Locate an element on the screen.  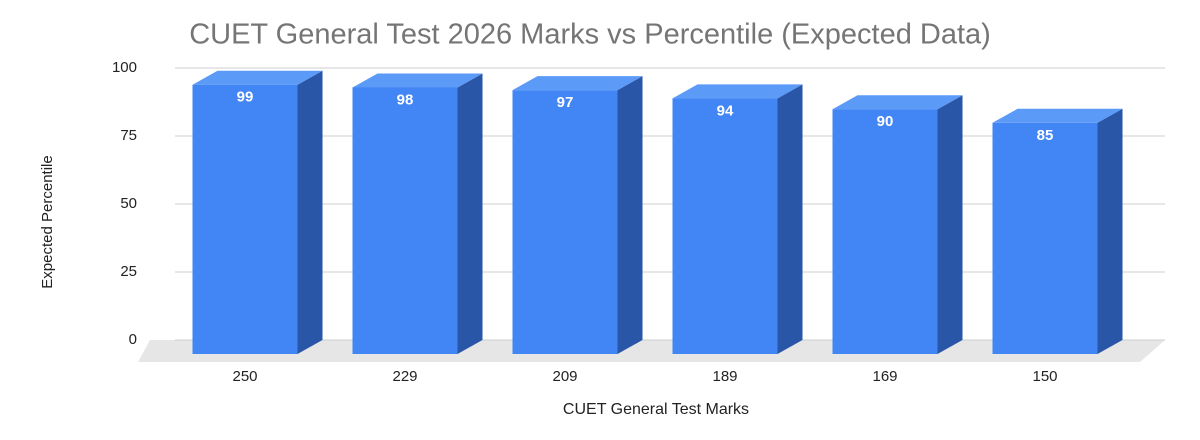
data-label: 90 is located at coordinates (885, 121).